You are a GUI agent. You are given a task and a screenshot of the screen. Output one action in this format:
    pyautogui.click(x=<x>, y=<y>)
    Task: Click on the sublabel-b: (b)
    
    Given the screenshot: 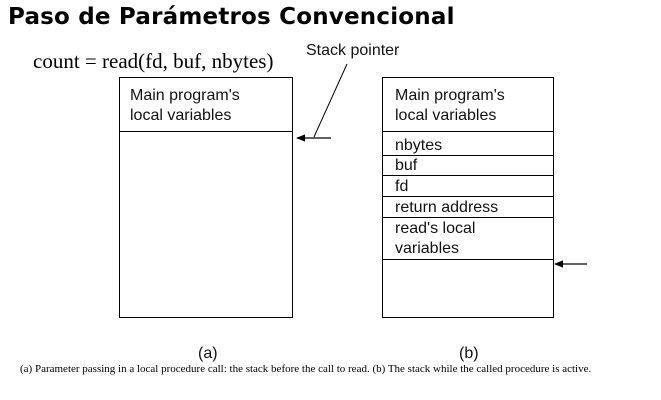 What is the action you would take?
    pyautogui.click(x=469, y=353)
    